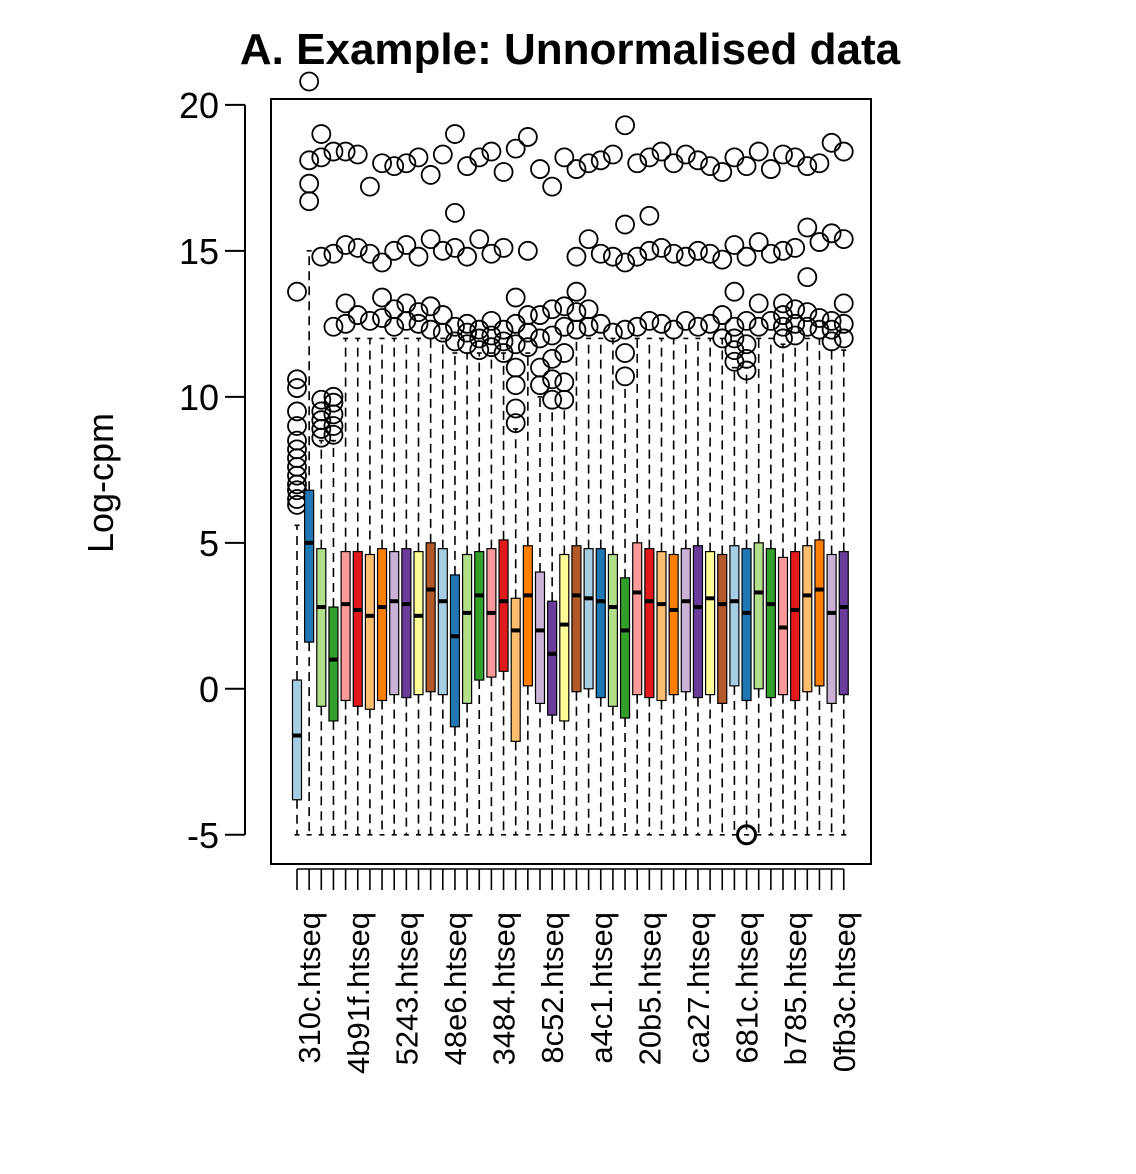 This screenshot has width=1136, height=1174. I want to click on x-tick-label: 8c52.htseq, so click(552, 988).